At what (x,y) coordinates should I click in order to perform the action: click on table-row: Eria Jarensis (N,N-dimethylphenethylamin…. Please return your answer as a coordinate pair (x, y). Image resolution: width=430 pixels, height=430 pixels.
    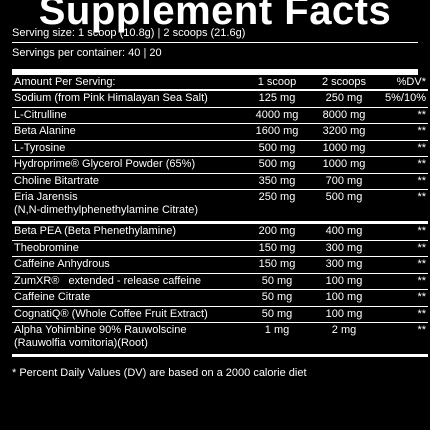
    Looking at the image, I should click on (220, 206).